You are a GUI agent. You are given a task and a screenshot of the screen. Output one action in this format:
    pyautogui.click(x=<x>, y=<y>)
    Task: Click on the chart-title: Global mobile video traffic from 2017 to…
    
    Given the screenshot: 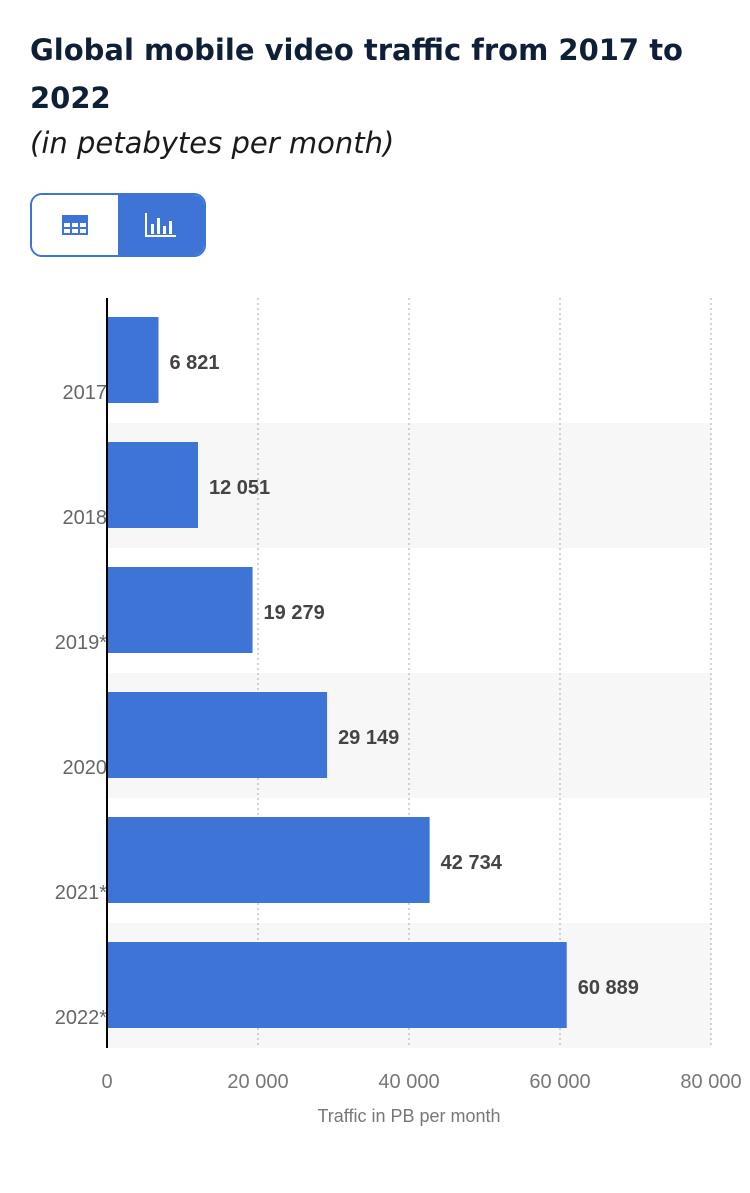 What is the action you would take?
    pyautogui.click(x=356, y=74)
    